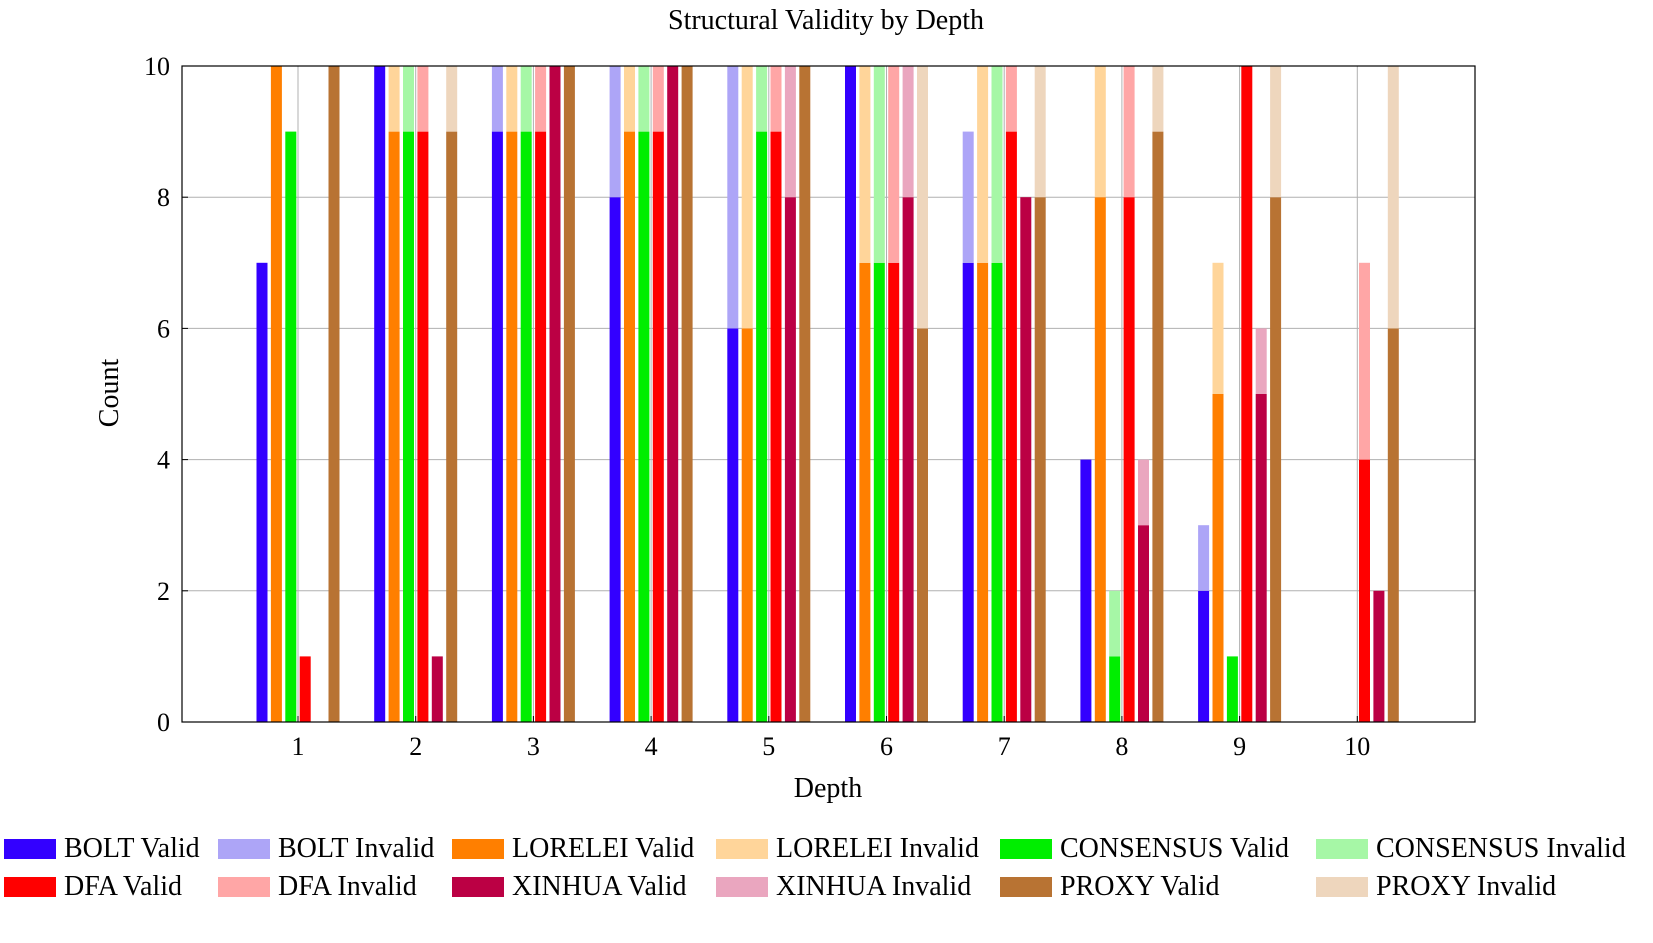  Describe the element at coordinates (1501, 848) in the screenshot. I see `legend-label: CONSENSUS Invalid` at that location.